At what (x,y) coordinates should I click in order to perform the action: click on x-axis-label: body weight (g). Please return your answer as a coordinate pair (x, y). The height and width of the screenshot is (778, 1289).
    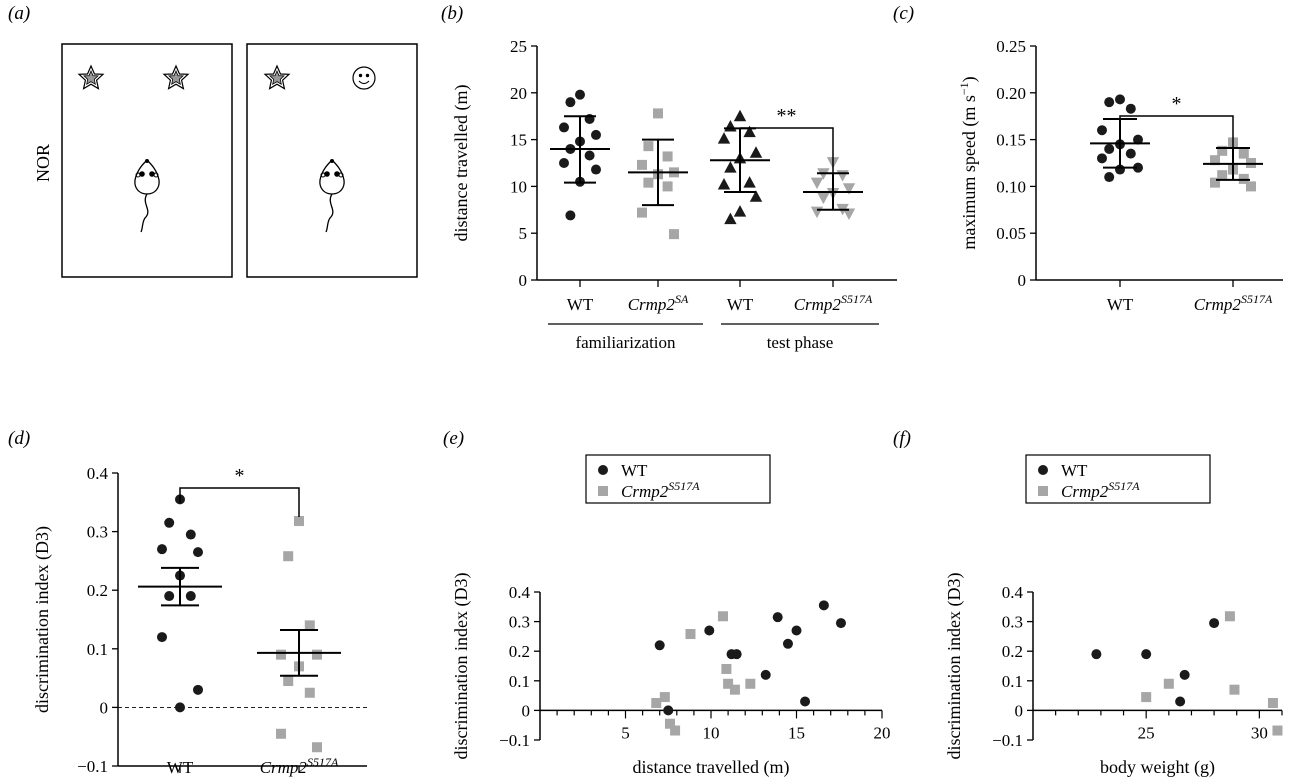
    Looking at the image, I should click on (1157, 767).